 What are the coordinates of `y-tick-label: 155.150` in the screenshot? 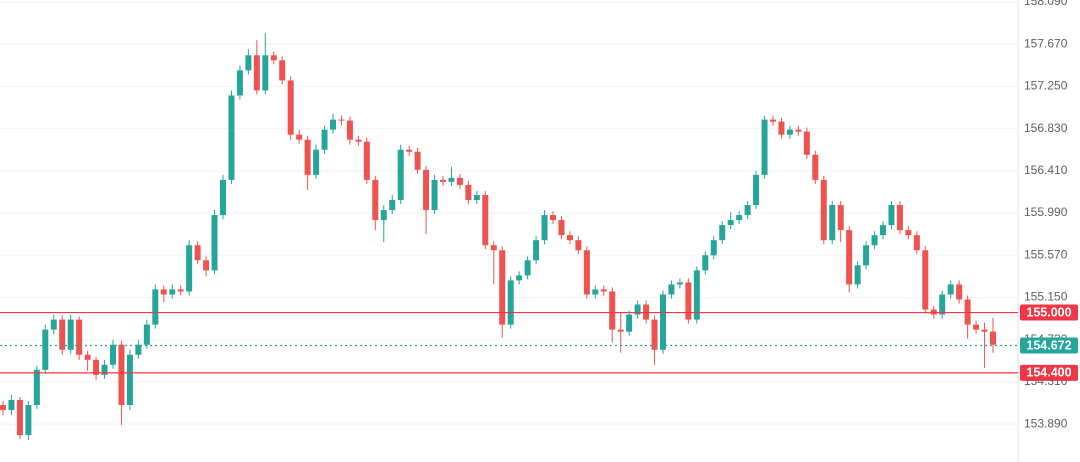 It's located at (1046, 297).